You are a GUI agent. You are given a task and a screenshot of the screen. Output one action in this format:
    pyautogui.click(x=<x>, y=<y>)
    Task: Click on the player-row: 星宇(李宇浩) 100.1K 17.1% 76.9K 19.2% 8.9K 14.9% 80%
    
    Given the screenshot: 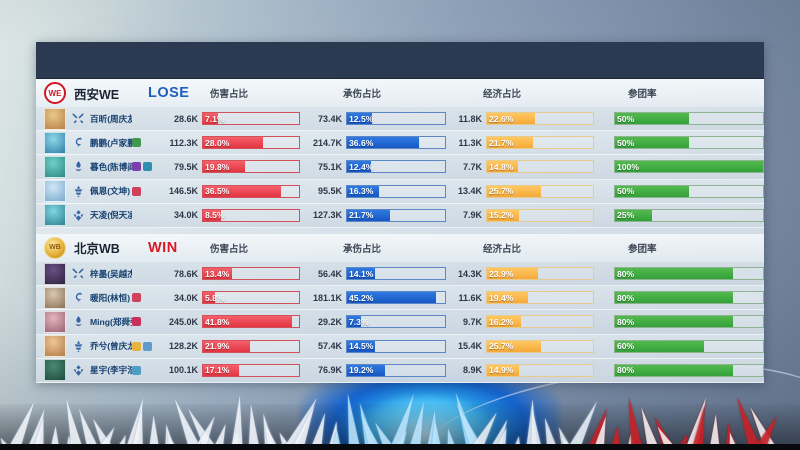 What is the action you would take?
    pyautogui.click(x=400, y=370)
    